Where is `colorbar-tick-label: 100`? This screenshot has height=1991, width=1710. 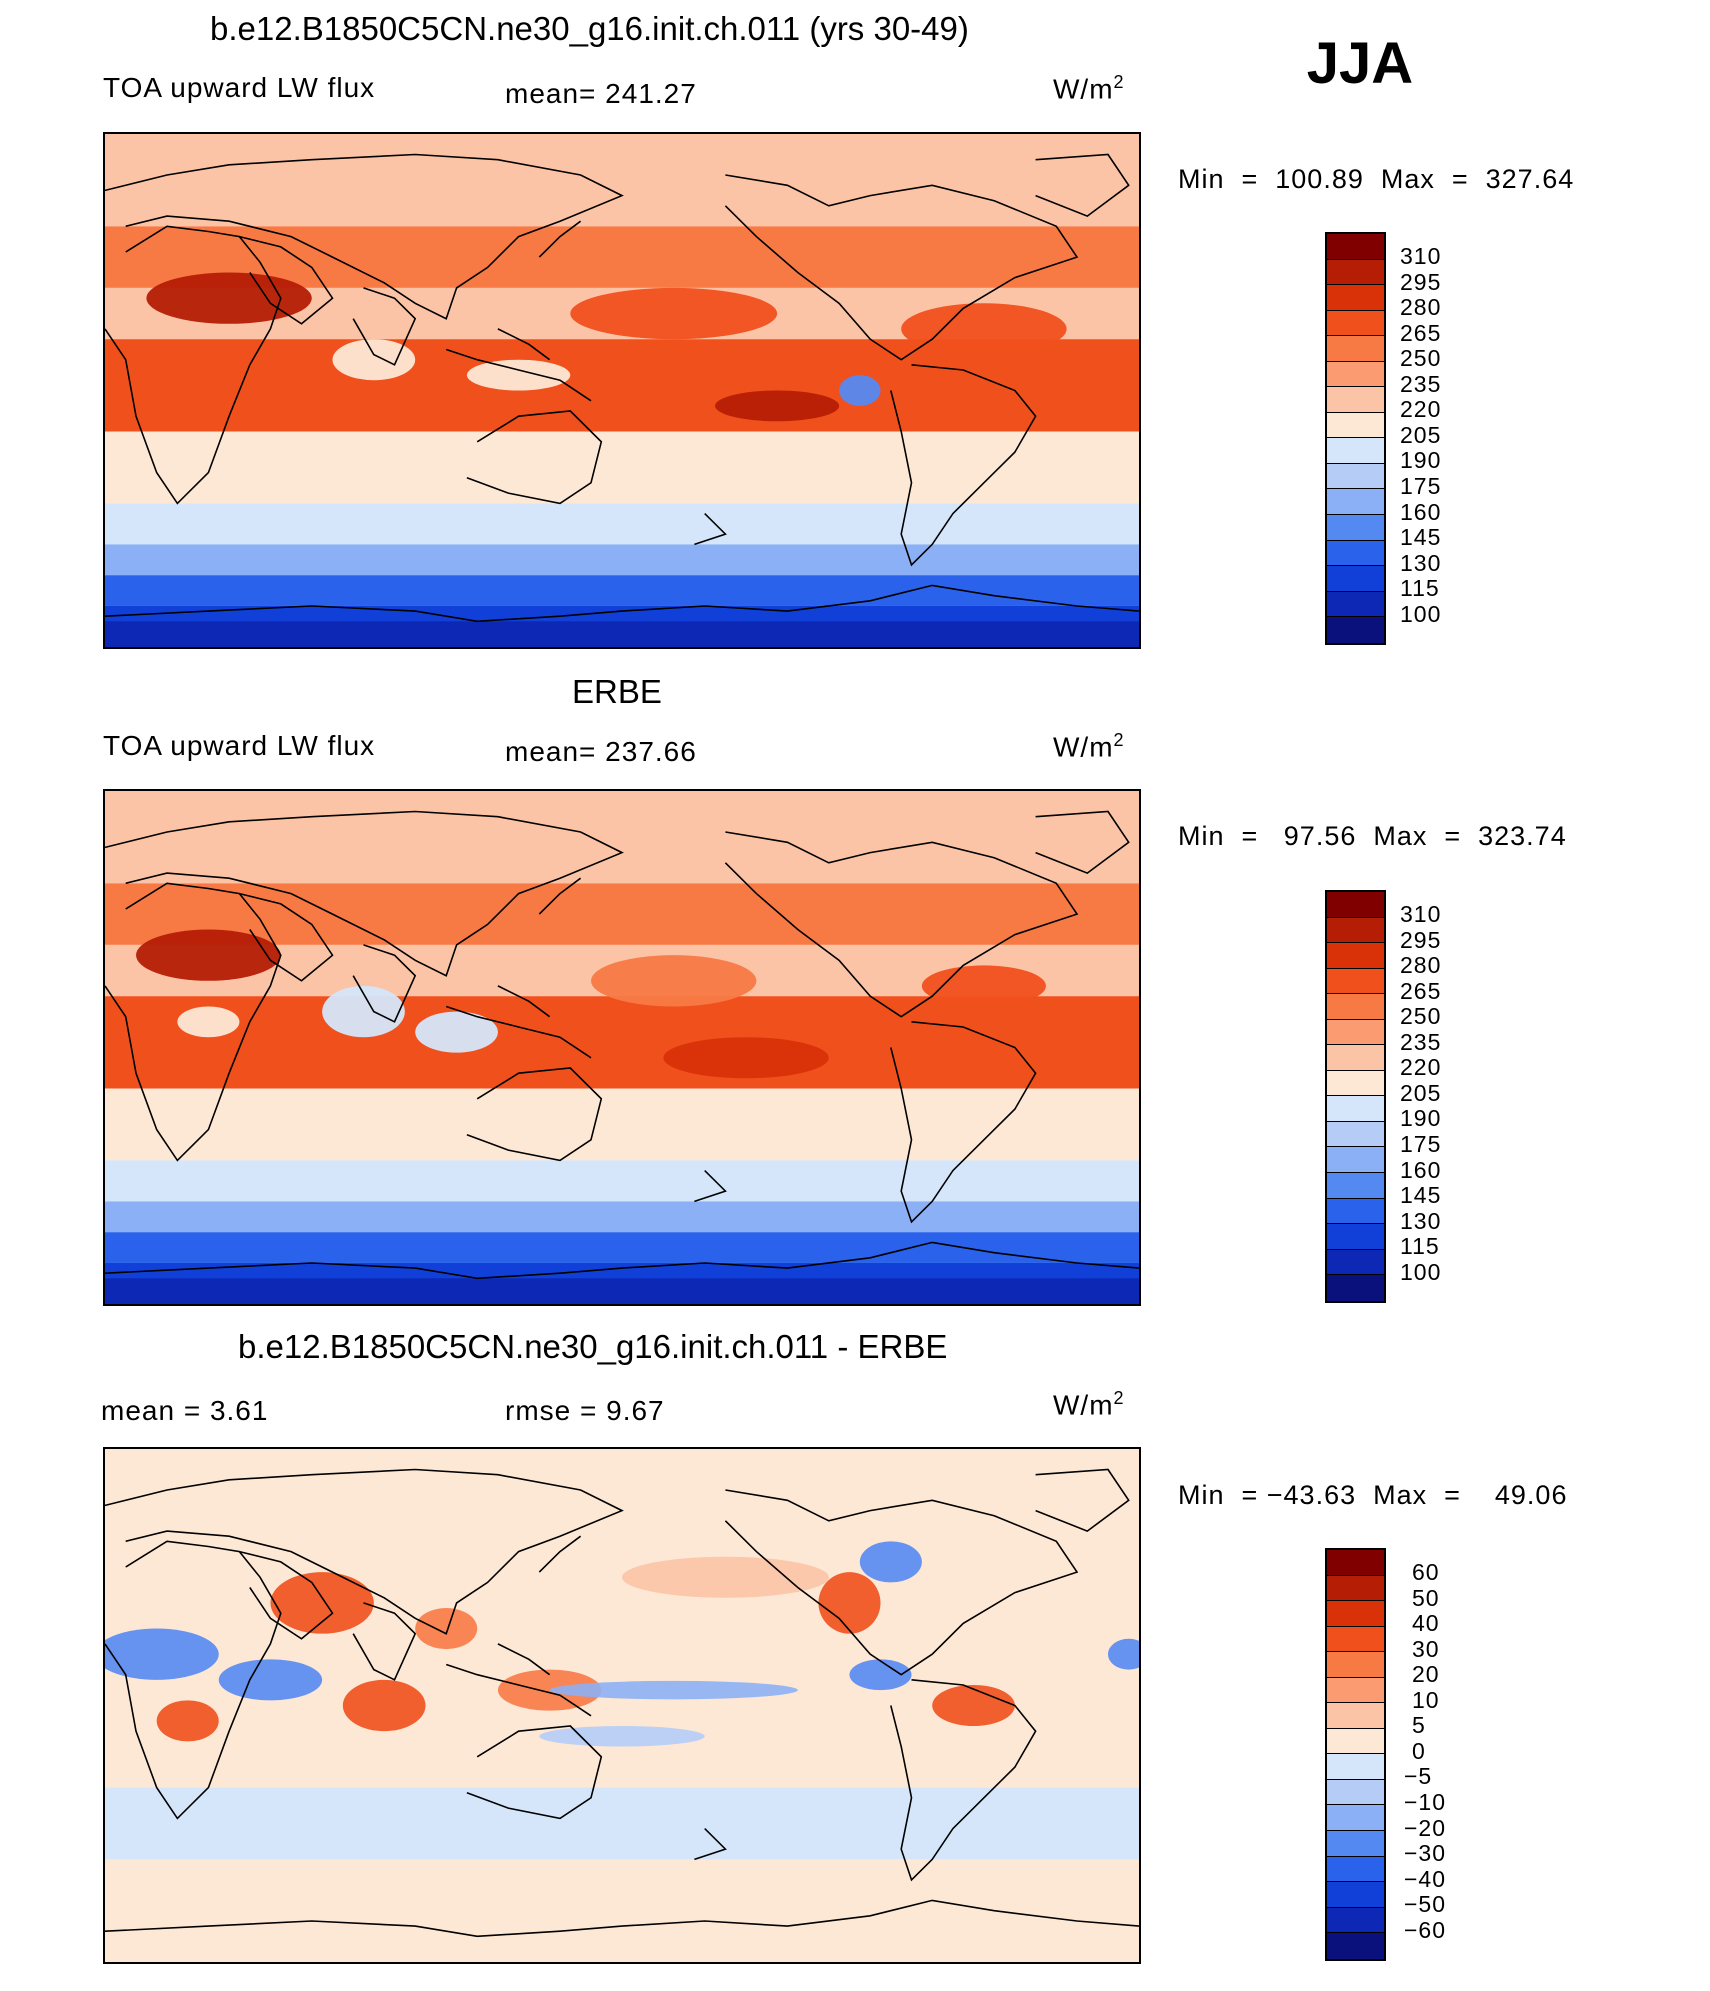 colorbar-tick-label: 100 is located at coordinates (1421, 613).